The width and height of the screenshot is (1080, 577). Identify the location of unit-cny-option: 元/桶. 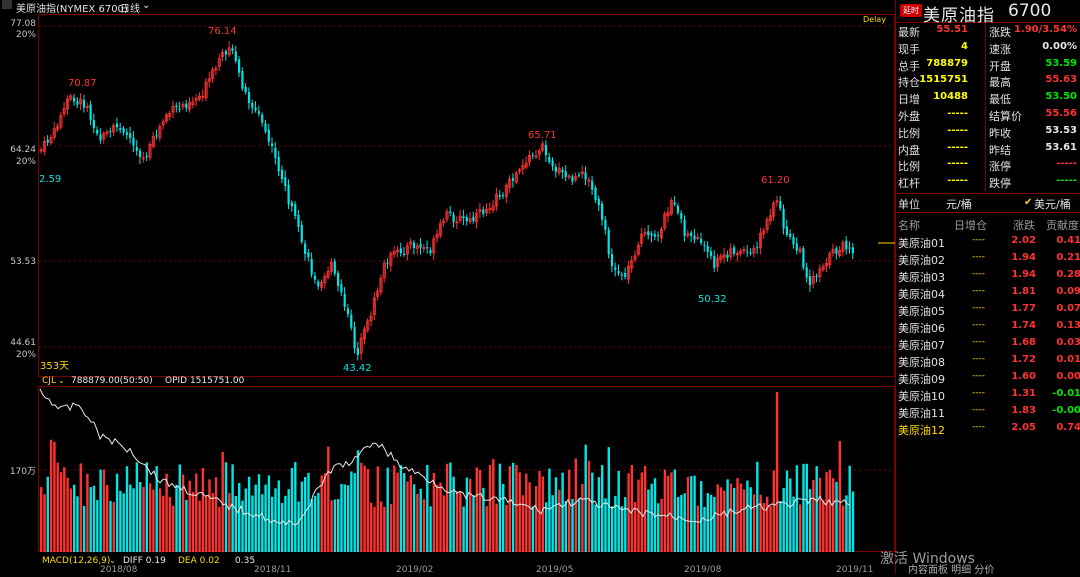
(959, 204).